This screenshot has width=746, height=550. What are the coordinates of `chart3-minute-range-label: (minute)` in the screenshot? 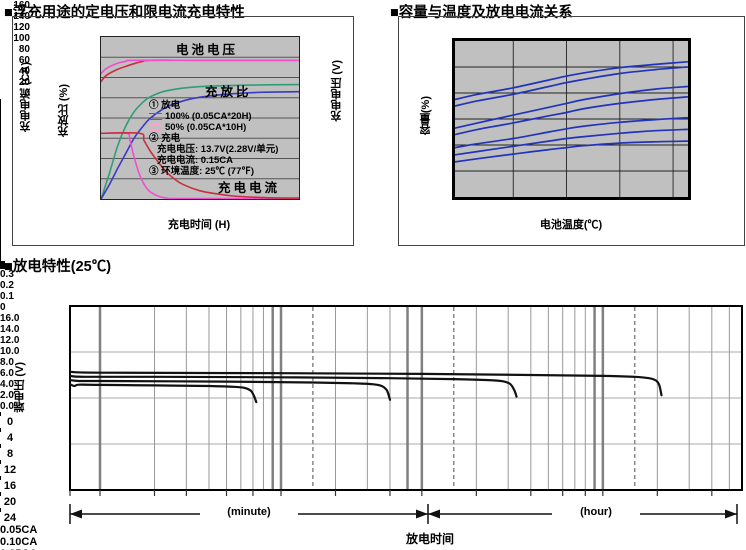 It's located at (249, 512).